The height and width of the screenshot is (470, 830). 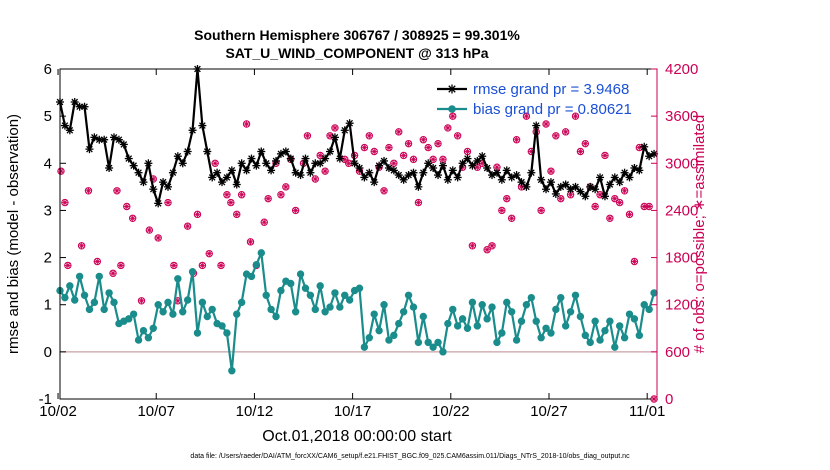 What do you see at coordinates (681, 258) in the screenshot?
I see `y-right-tick-label: 1800` at bounding box center [681, 258].